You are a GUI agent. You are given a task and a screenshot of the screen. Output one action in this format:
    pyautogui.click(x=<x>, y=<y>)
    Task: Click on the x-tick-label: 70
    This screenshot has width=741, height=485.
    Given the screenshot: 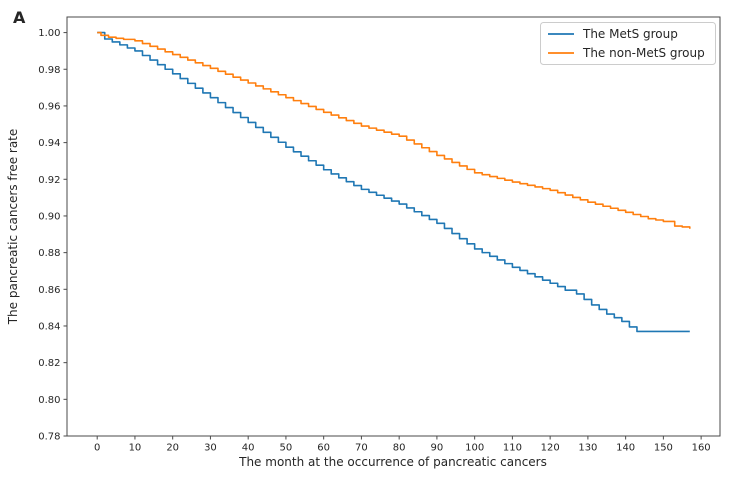 What is the action you would take?
    pyautogui.click(x=361, y=448)
    